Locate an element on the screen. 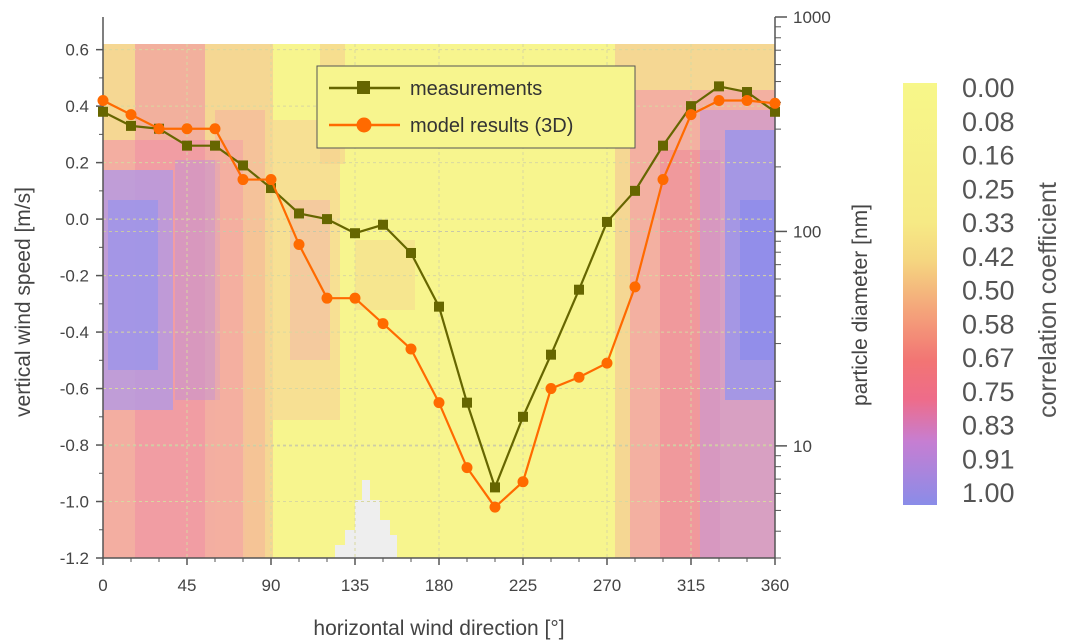  colorbar-label: 0.42 is located at coordinates (988, 257).